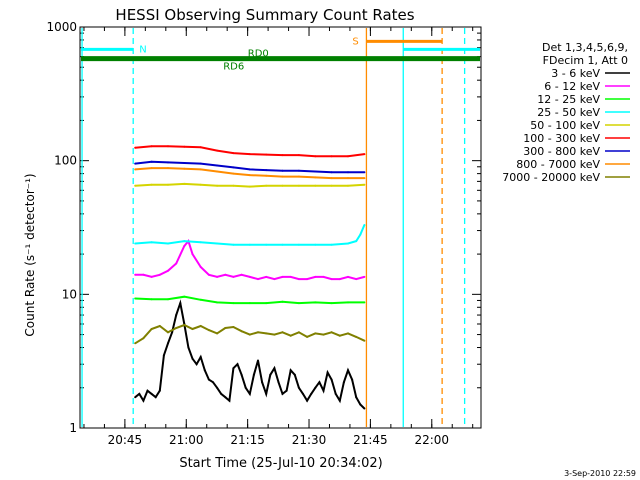 This screenshot has height=480, width=640. Describe the element at coordinates (561, 138) in the screenshot. I see `legend-label: 100 - 300 keV` at that location.